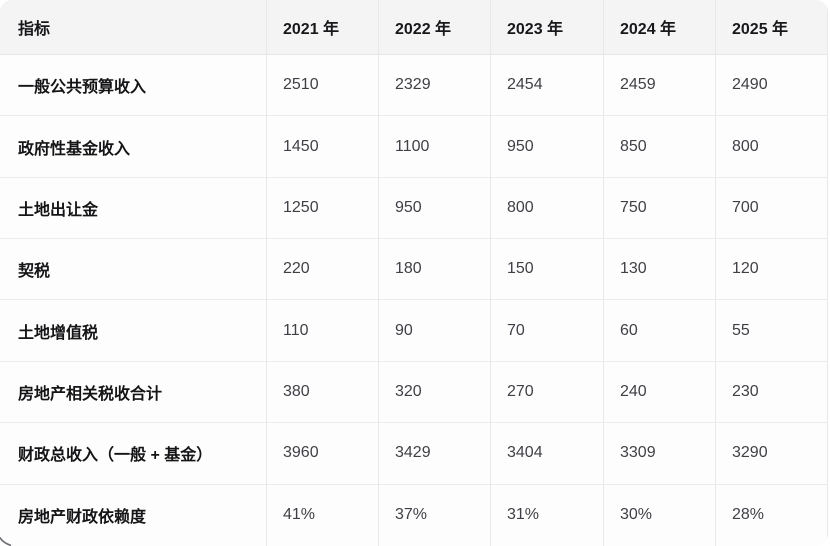 This screenshot has height=546, width=830. I want to click on table-row: 财政总收入（一般 + 基金） 3960 3429 3404 3309 3290, so click(414, 454).